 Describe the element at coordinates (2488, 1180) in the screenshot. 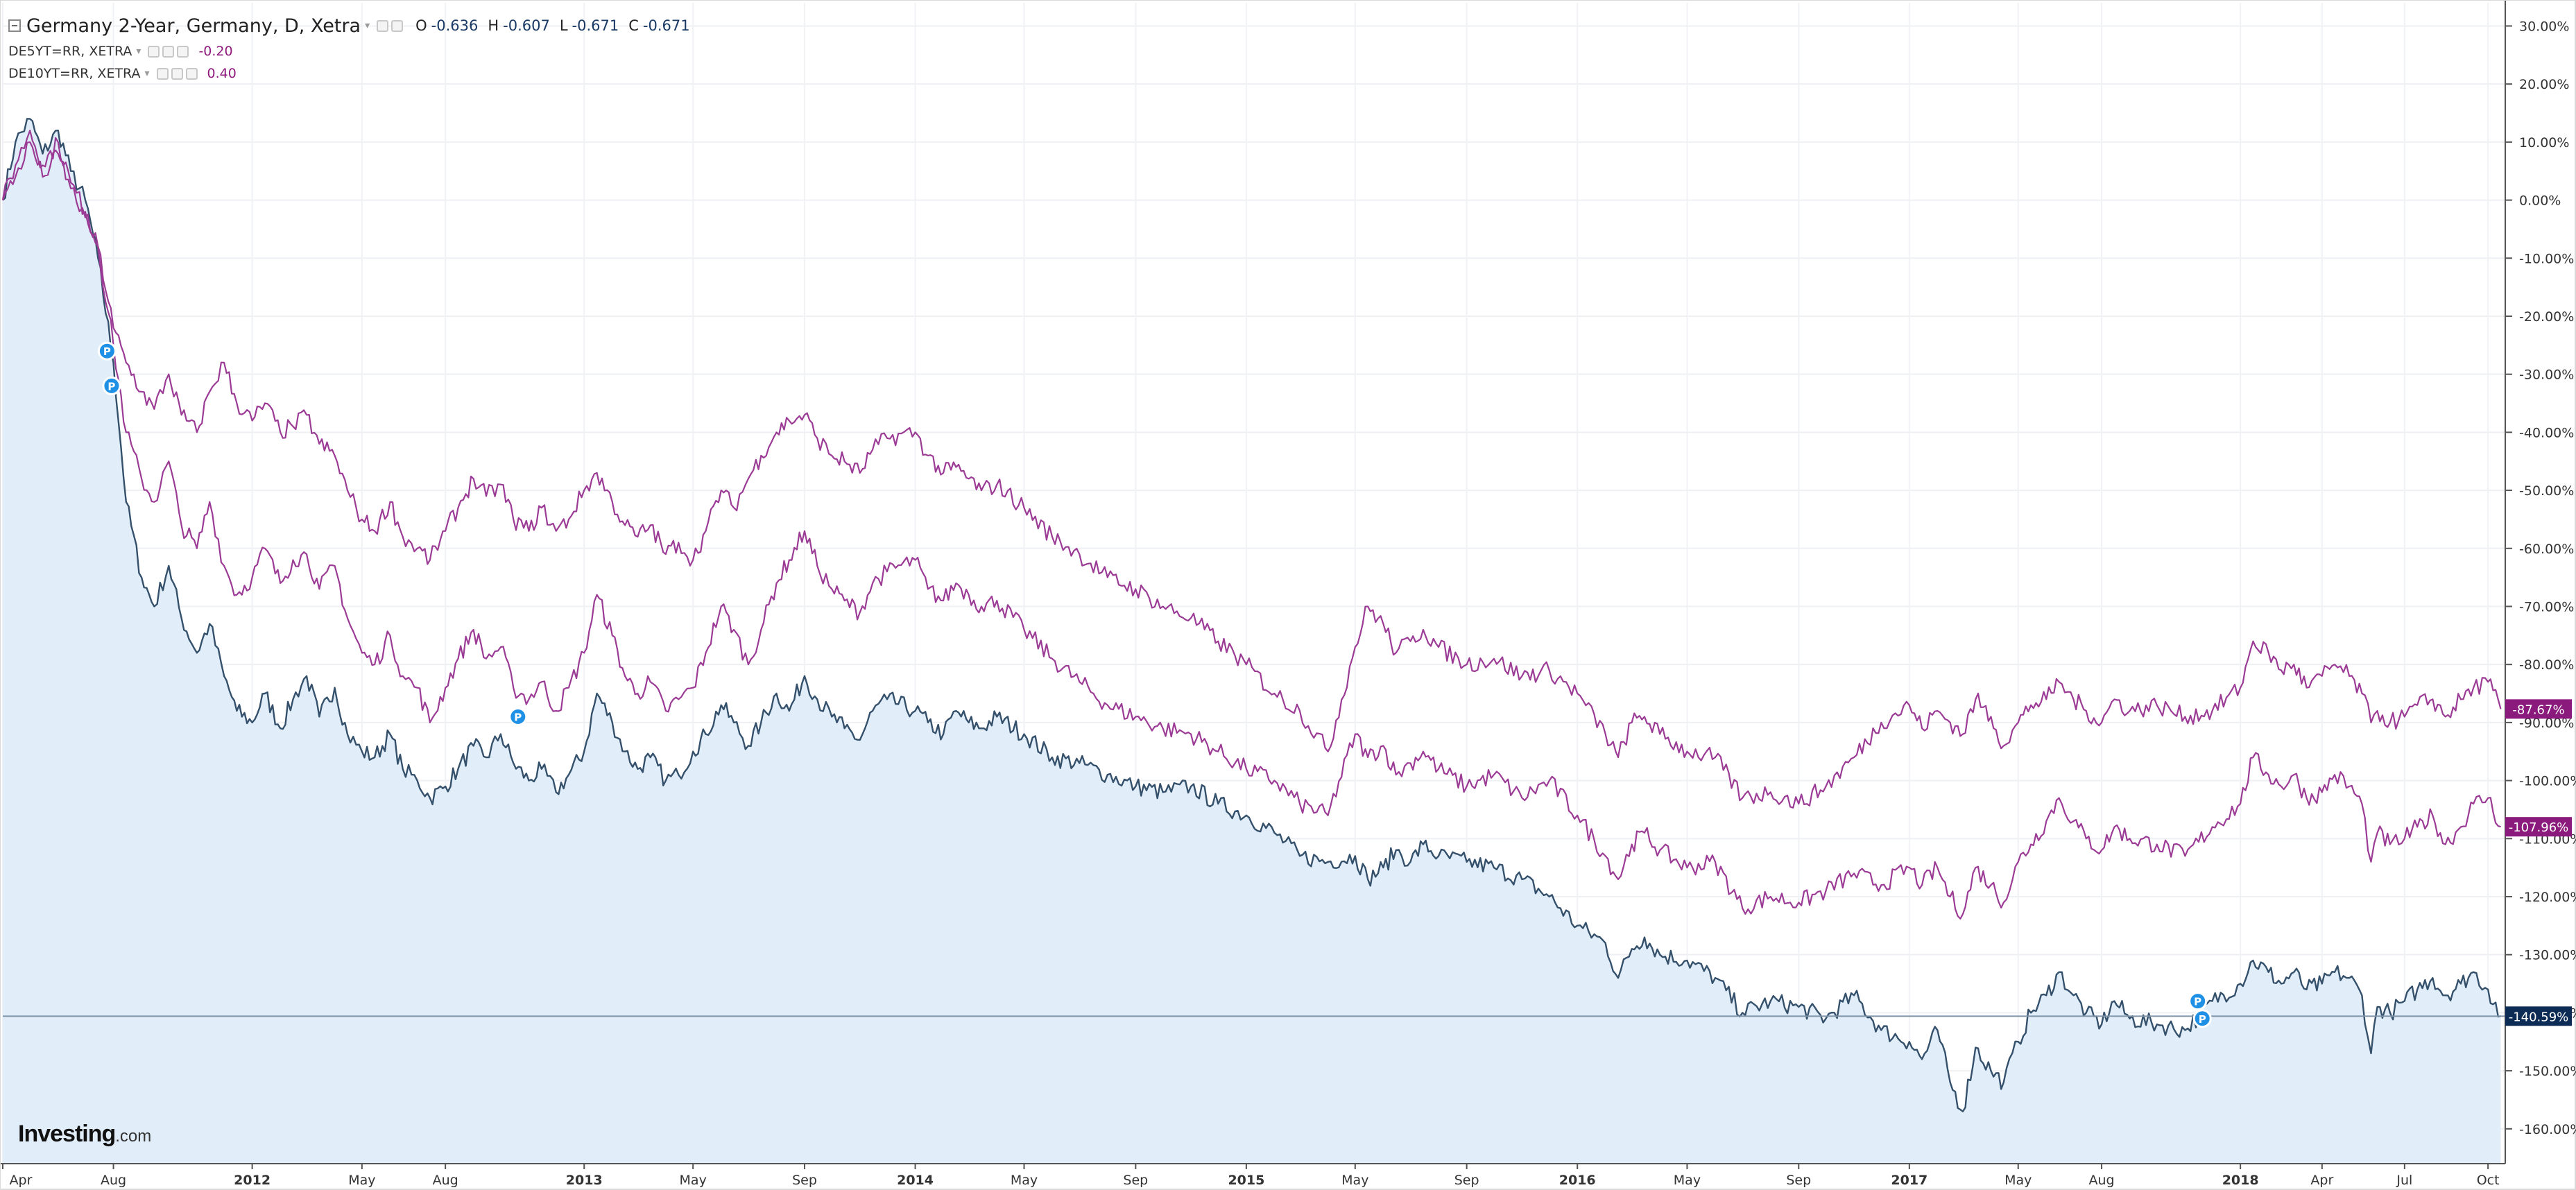

I see `x-tick-label: Oct` at that location.